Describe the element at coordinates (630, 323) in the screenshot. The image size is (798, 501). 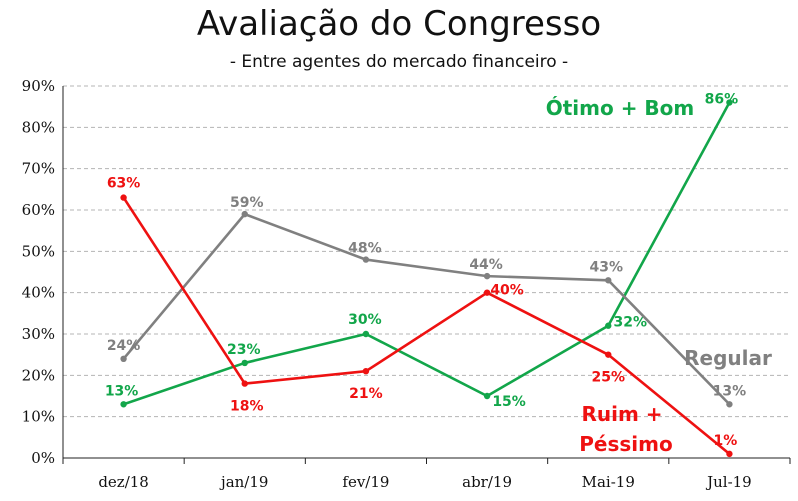
I see `data-label: 32%` at that location.